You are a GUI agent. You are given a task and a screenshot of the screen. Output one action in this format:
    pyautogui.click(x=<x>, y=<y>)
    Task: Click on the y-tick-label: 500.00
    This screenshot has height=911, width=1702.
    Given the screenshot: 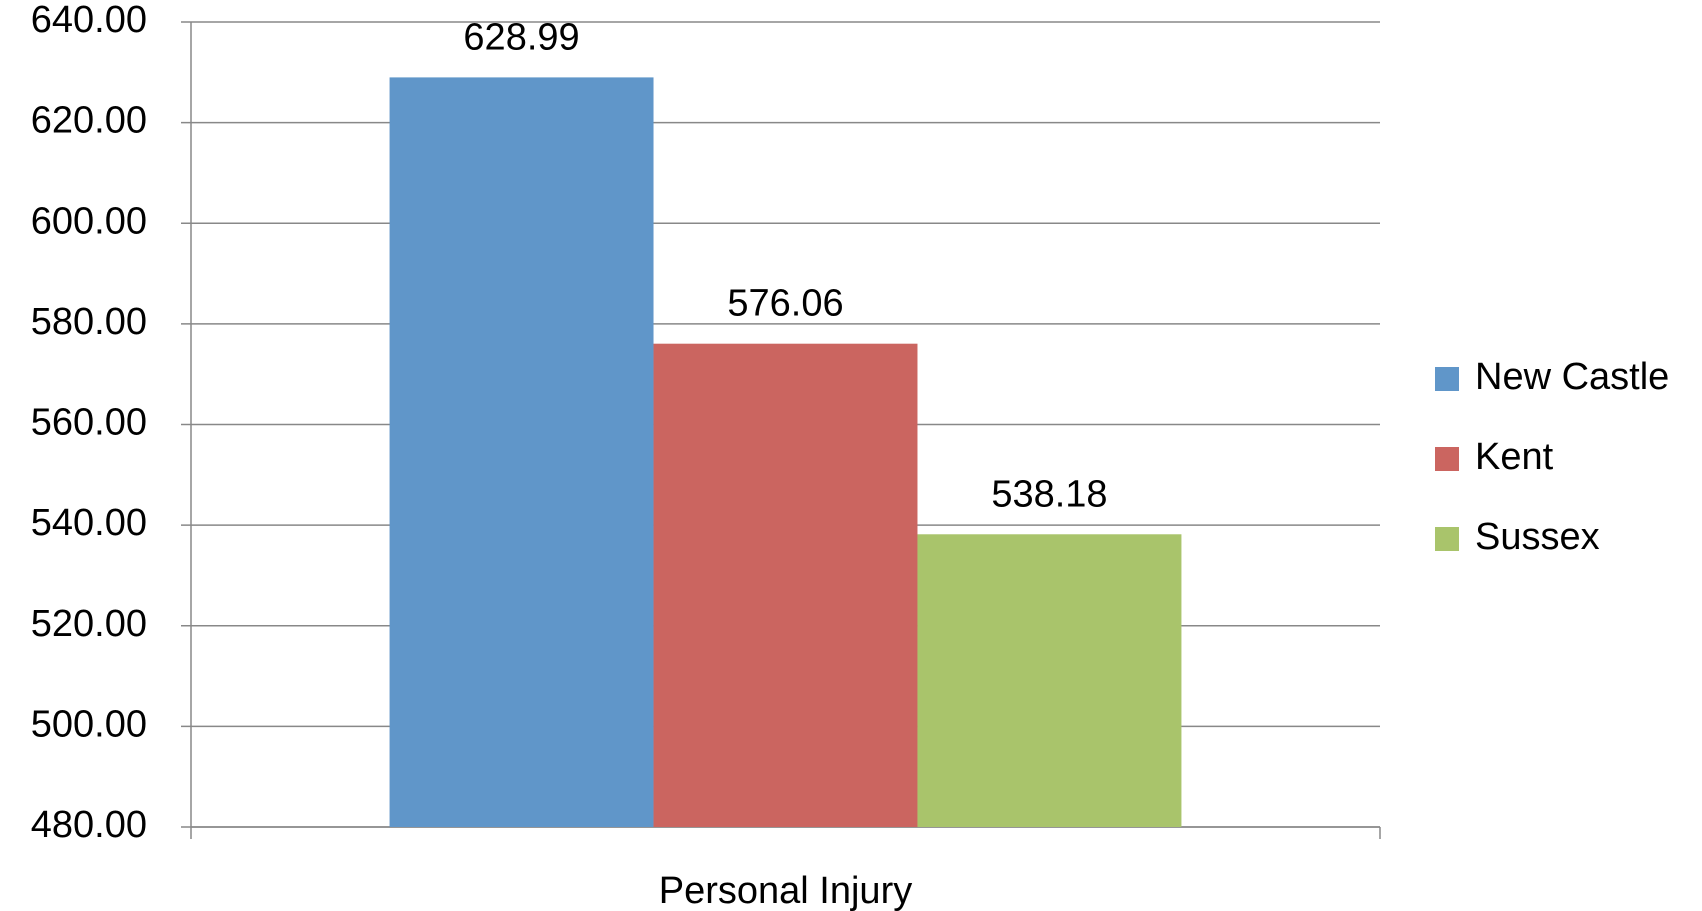 What is the action you would take?
    pyautogui.click(x=89, y=724)
    